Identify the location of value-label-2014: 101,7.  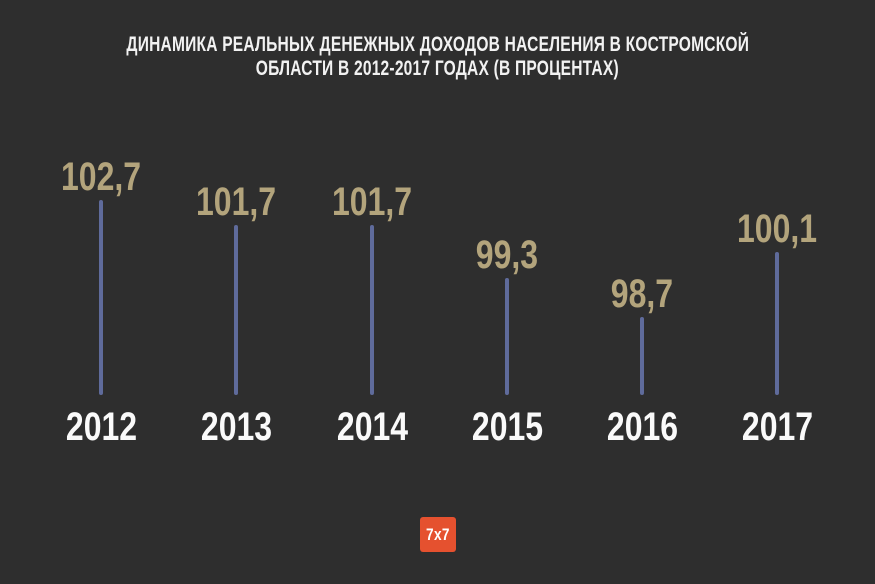
(372, 202).